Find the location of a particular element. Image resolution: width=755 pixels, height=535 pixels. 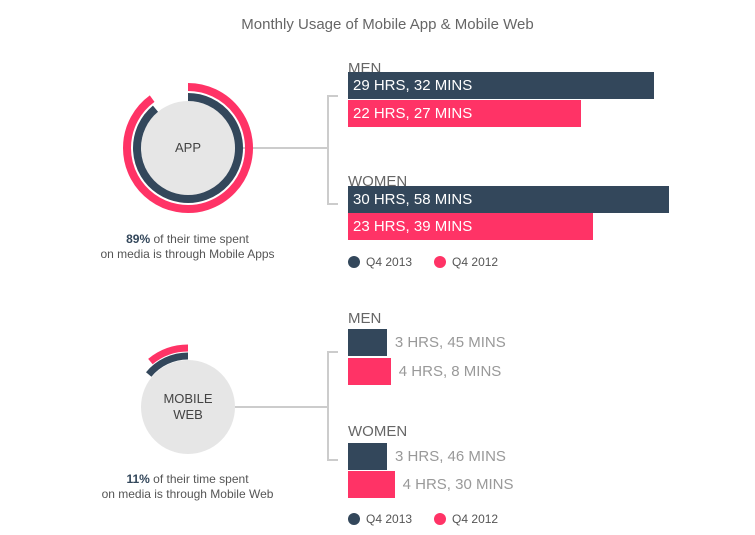

bar-q4-2012: 22 HRS, 27 MINS is located at coordinates (464, 113).